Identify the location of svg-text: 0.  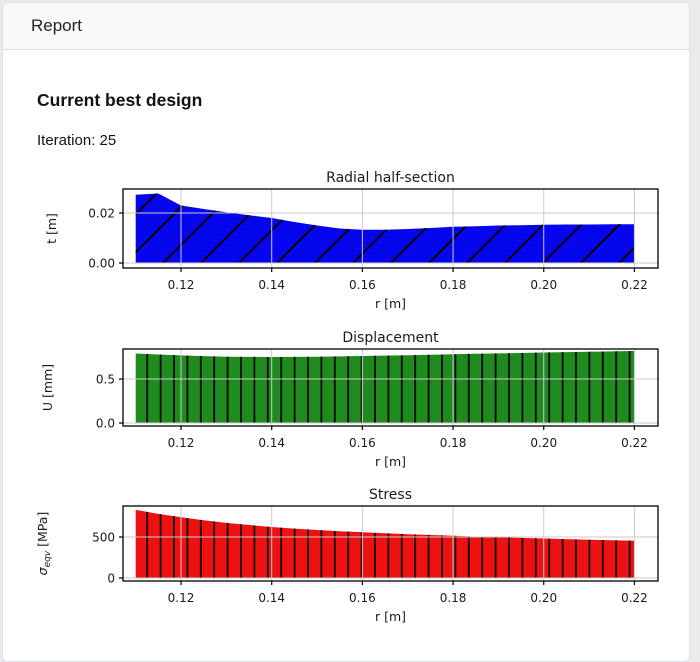
(111, 578).